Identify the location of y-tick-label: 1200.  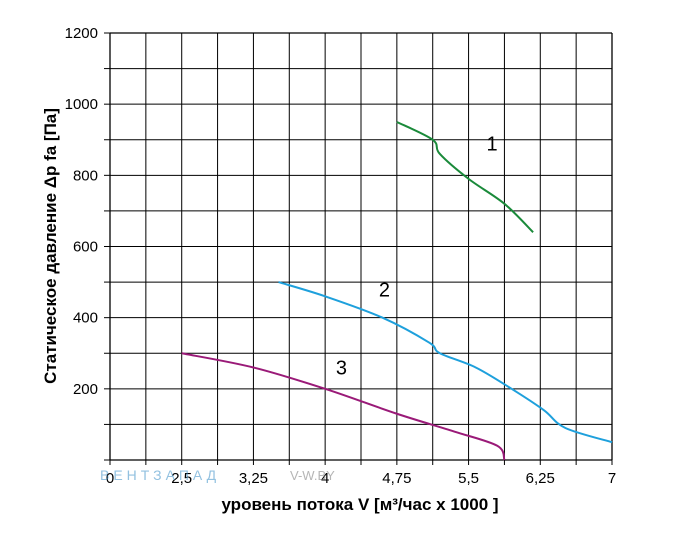
(81, 33).